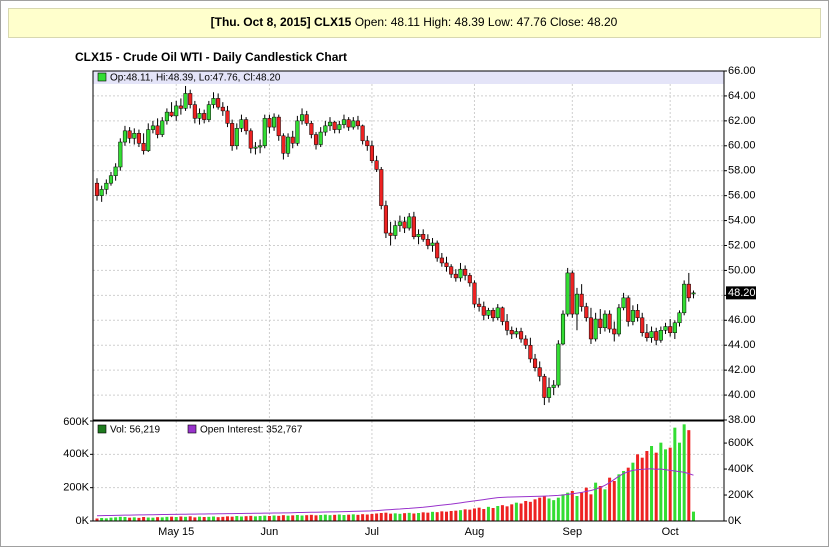  I want to click on price-legend: Op:48.11, Hi:48.39, Lo:47.76, Cl:48.20, so click(195, 78).